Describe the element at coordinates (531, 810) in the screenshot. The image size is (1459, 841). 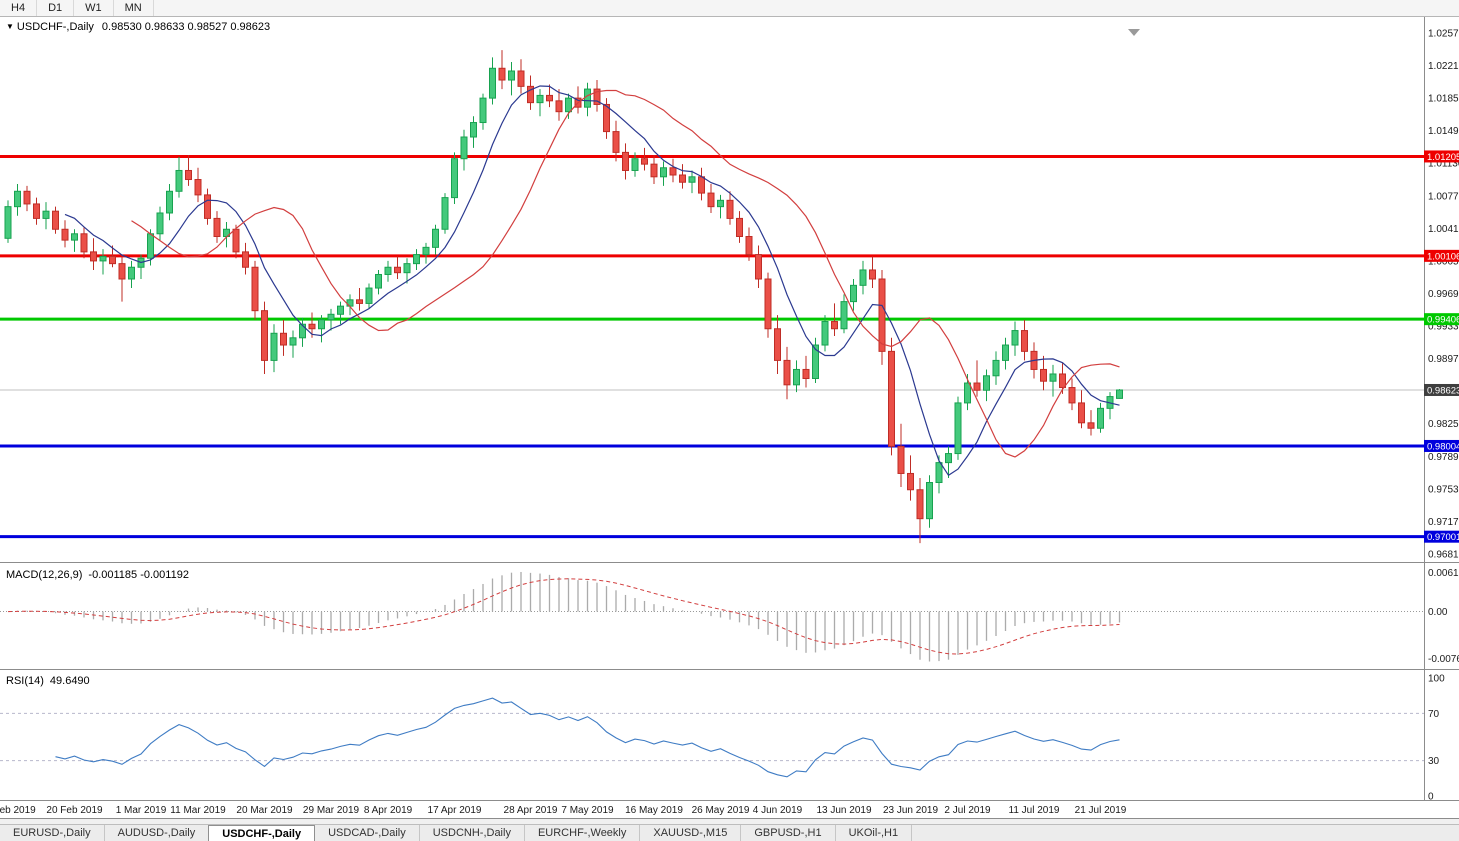
I see `date-axis-label: 28 Apr 2019` at that location.